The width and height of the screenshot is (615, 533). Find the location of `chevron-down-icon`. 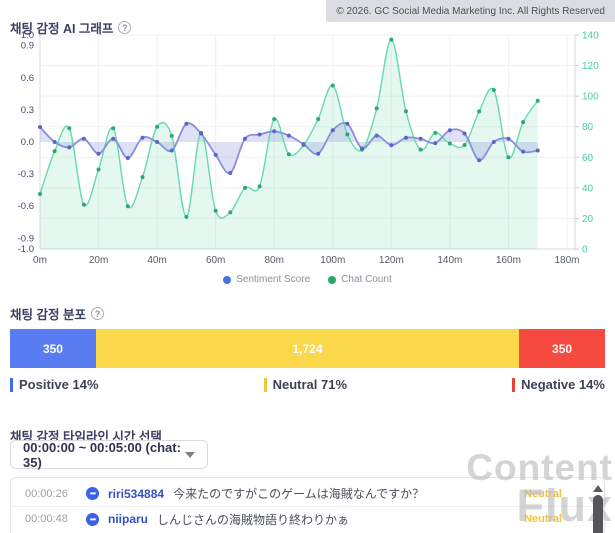

chevron-down-icon is located at coordinates (190, 454).